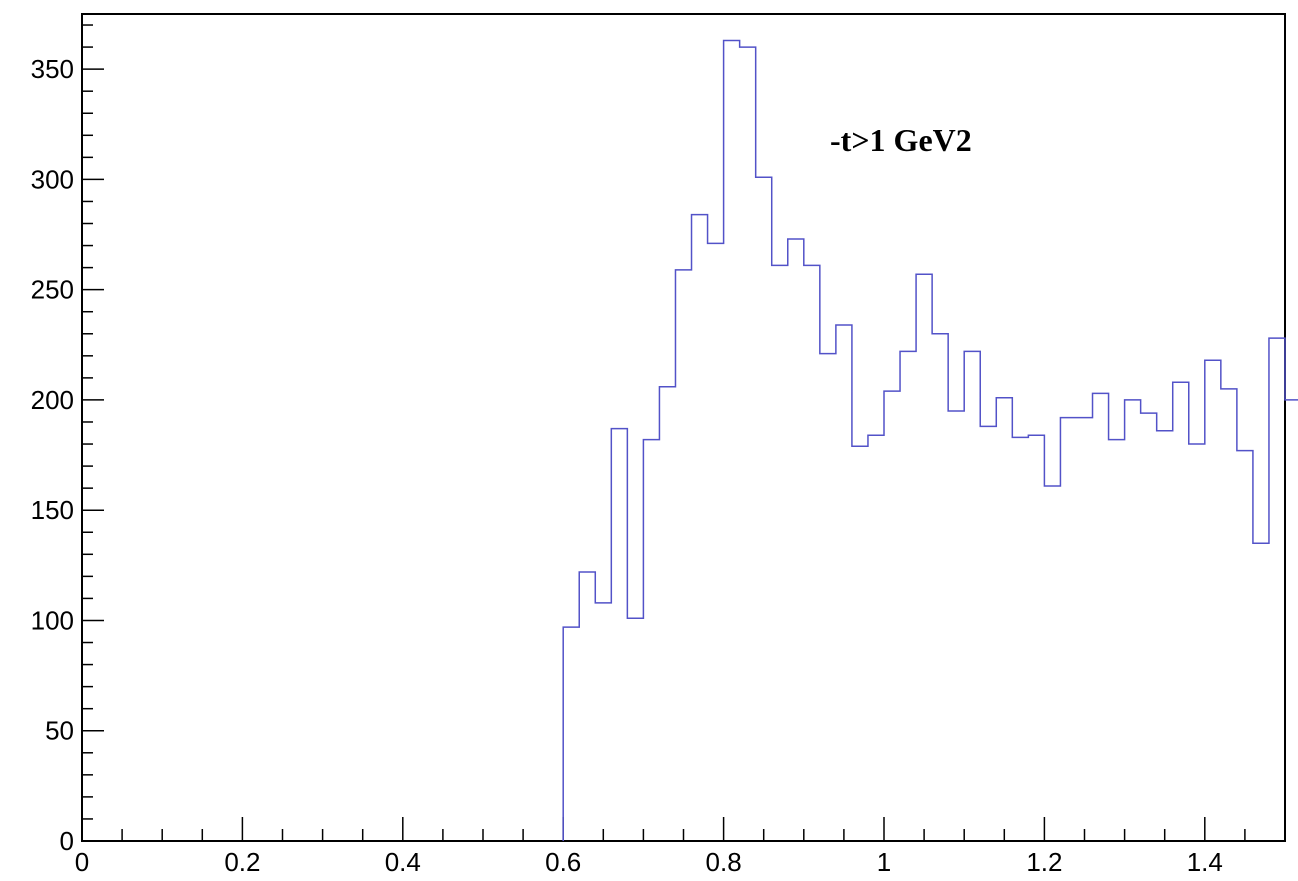  What do you see at coordinates (680, 847) in the screenshot?
I see `x-axis: 0 0.2 0.4 0.6 0.8 1 1.2 1.4` at bounding box center [680, 847].